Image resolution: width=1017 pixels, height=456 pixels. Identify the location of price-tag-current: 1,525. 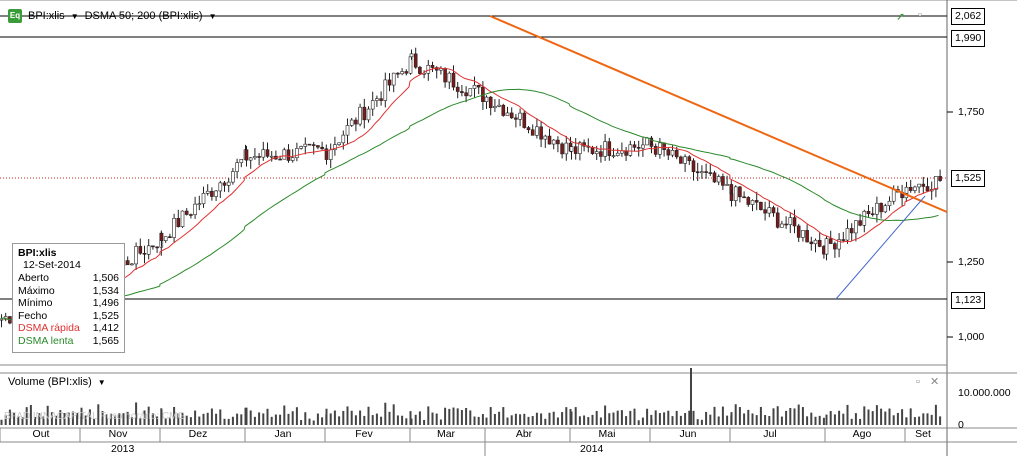
(968, 178).